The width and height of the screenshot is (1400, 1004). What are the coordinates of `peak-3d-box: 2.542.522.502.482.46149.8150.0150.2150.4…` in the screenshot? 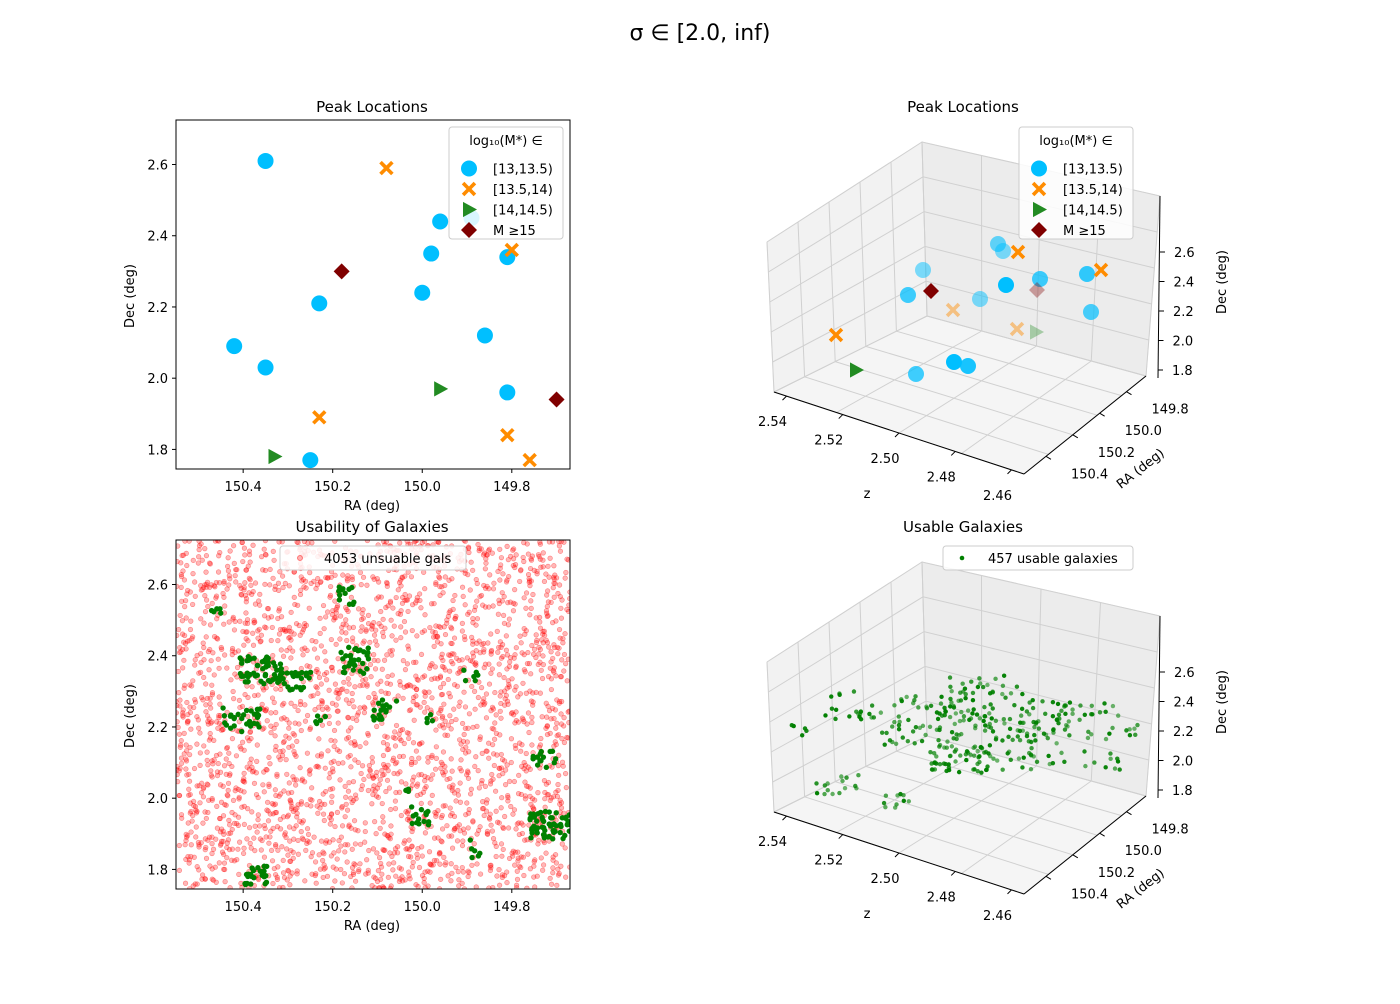 It's located at (994, 323).